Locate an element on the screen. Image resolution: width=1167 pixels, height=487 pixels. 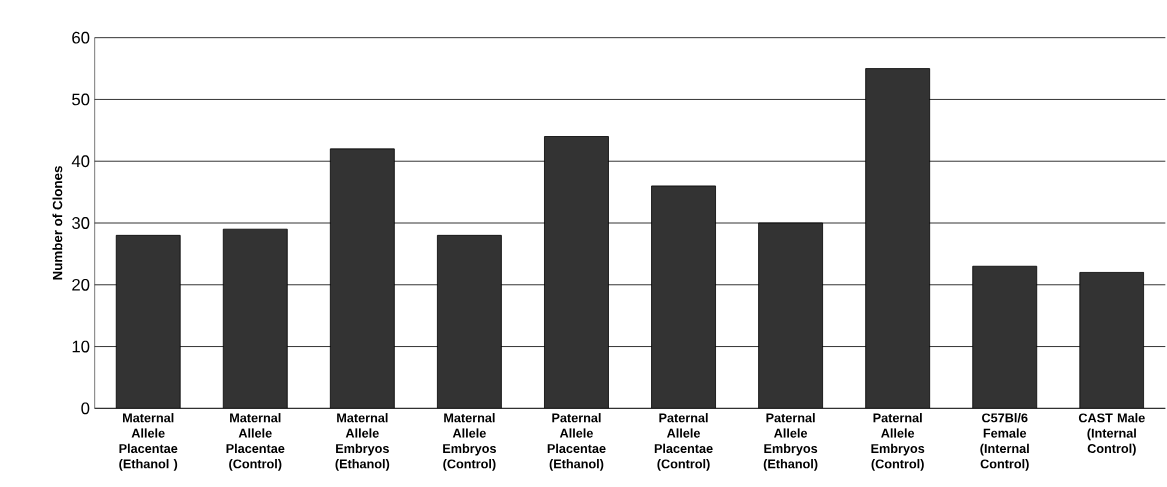
y-axis-title: Number of Clones is located at coordinates (57, 223).